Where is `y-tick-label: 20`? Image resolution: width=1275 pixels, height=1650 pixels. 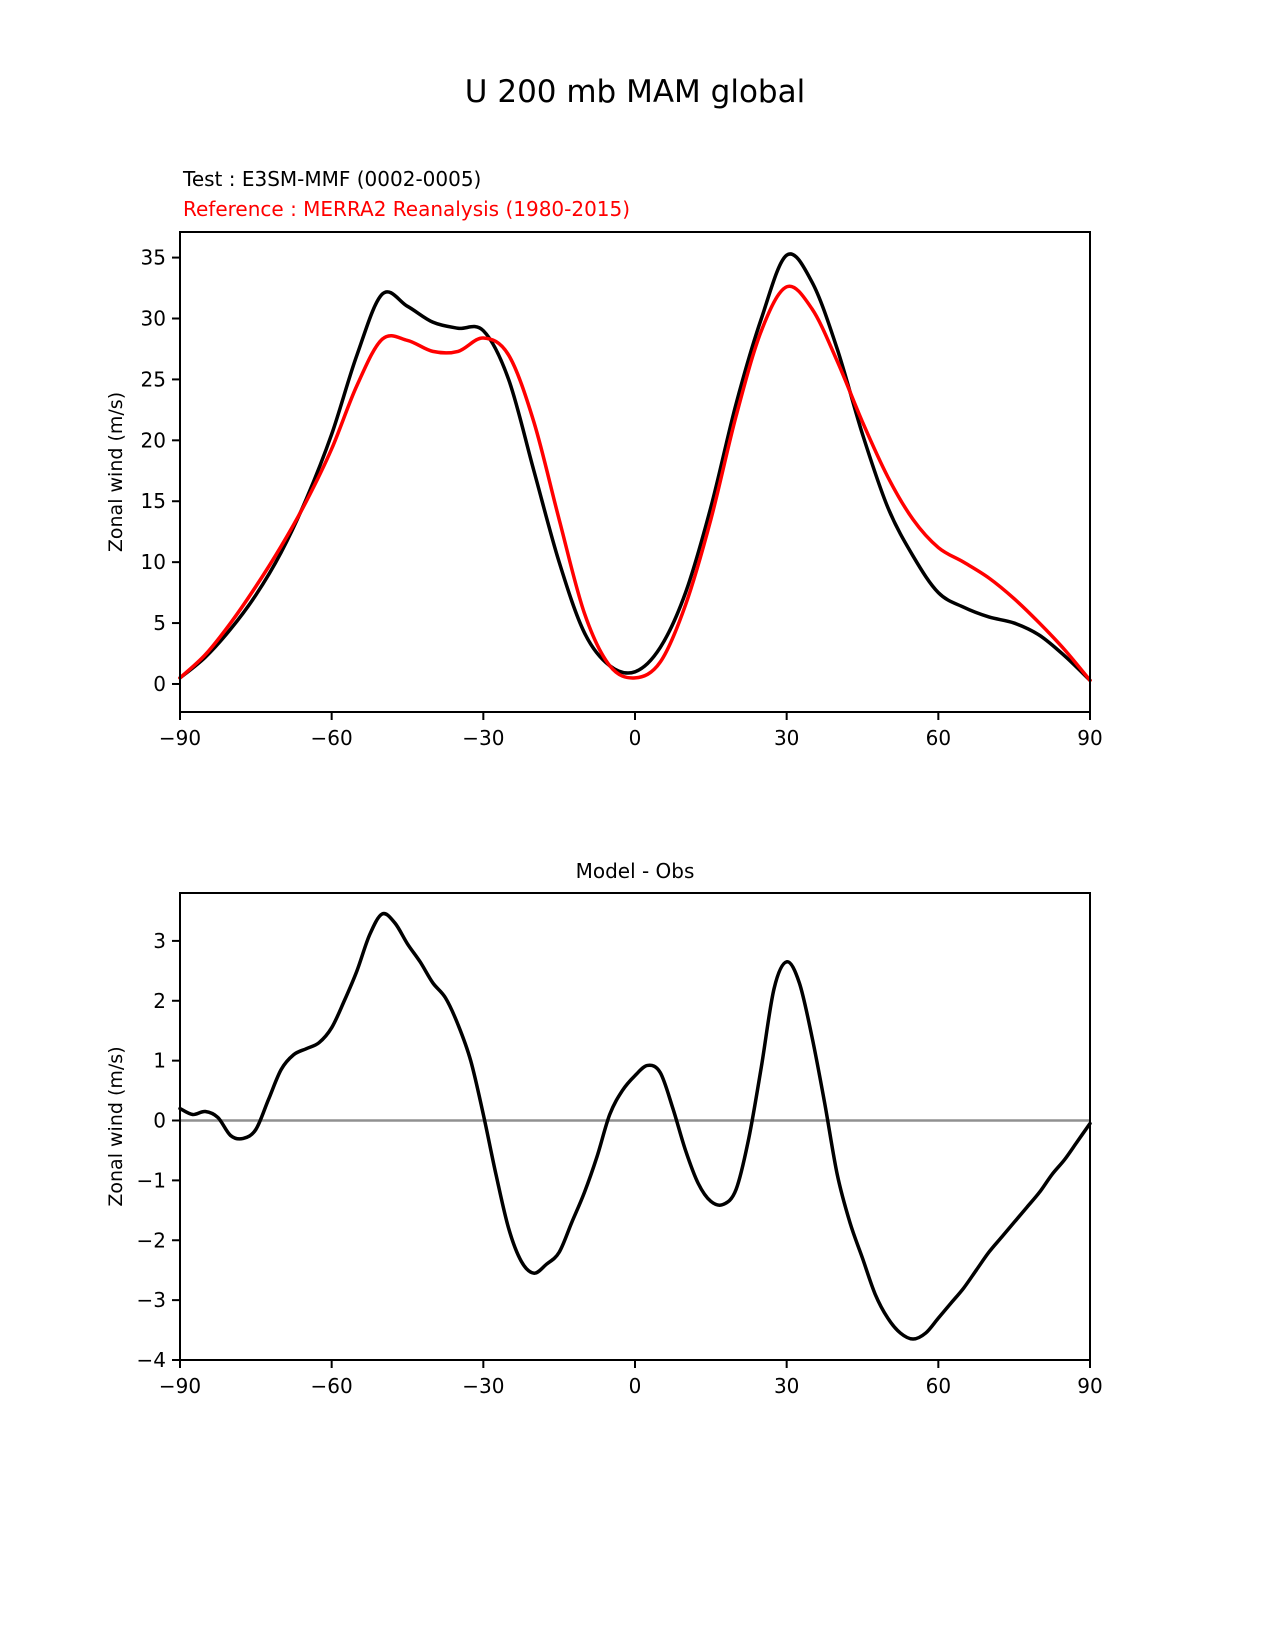 y-tick-label: 20 is located at coordinates (153, 440).